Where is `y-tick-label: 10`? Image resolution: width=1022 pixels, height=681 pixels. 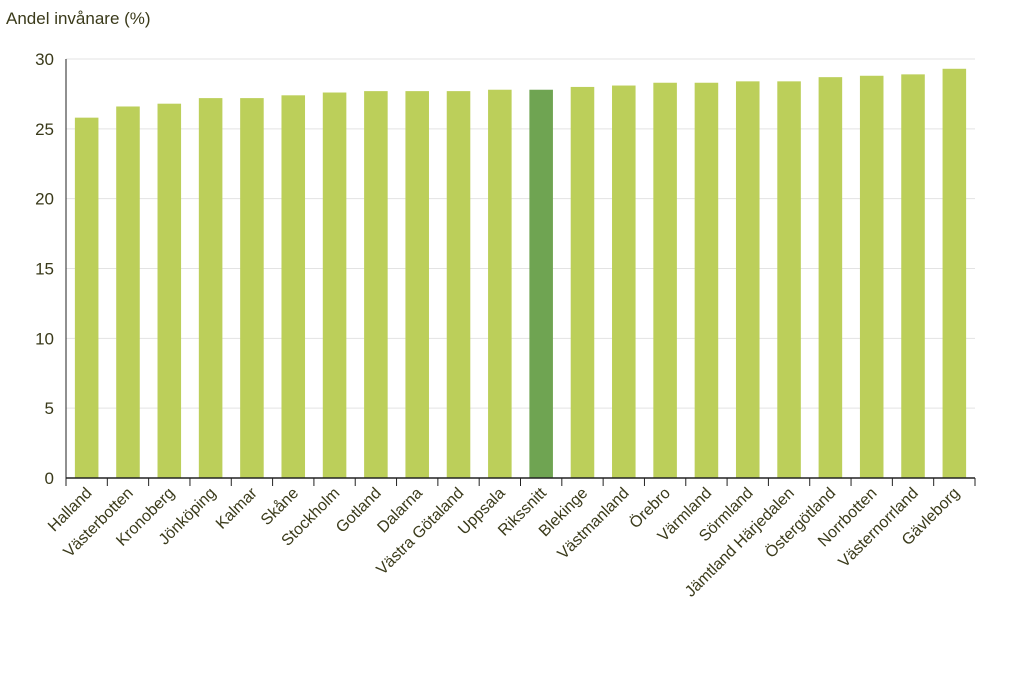 y-tick-label: 10 is located at coordinates (44, 338).